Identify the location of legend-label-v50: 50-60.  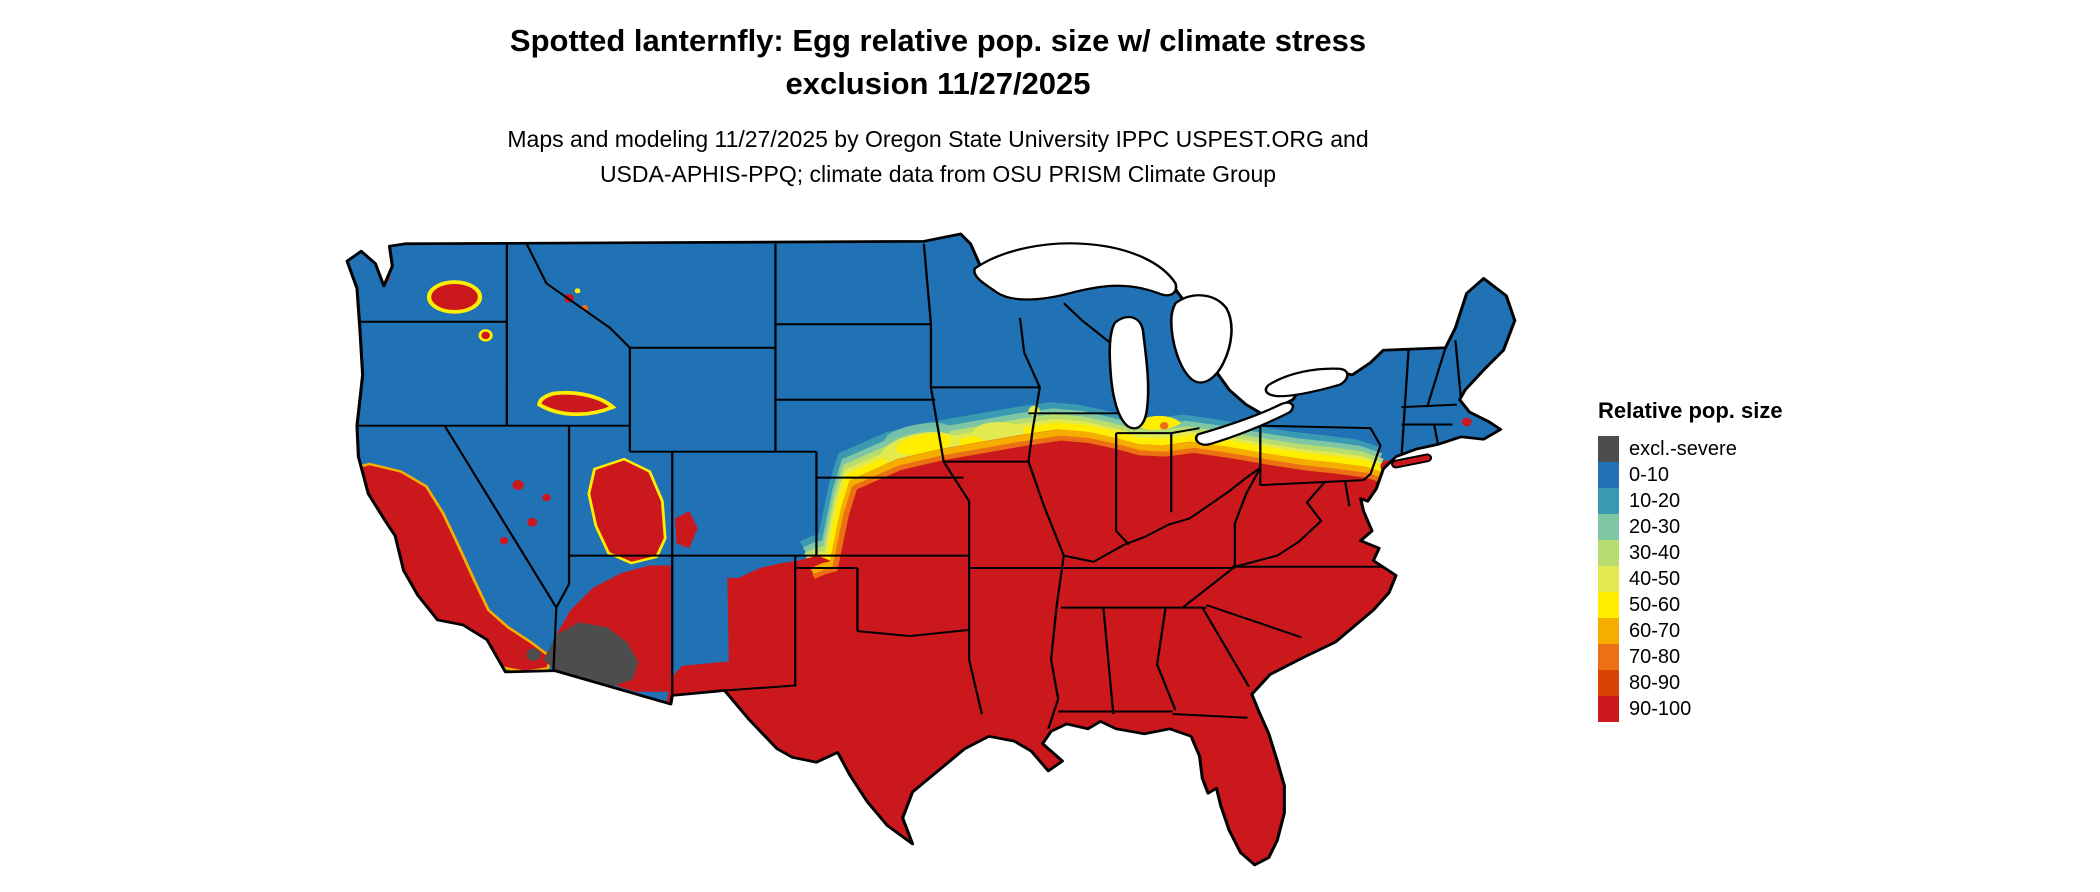
(1655, 604).